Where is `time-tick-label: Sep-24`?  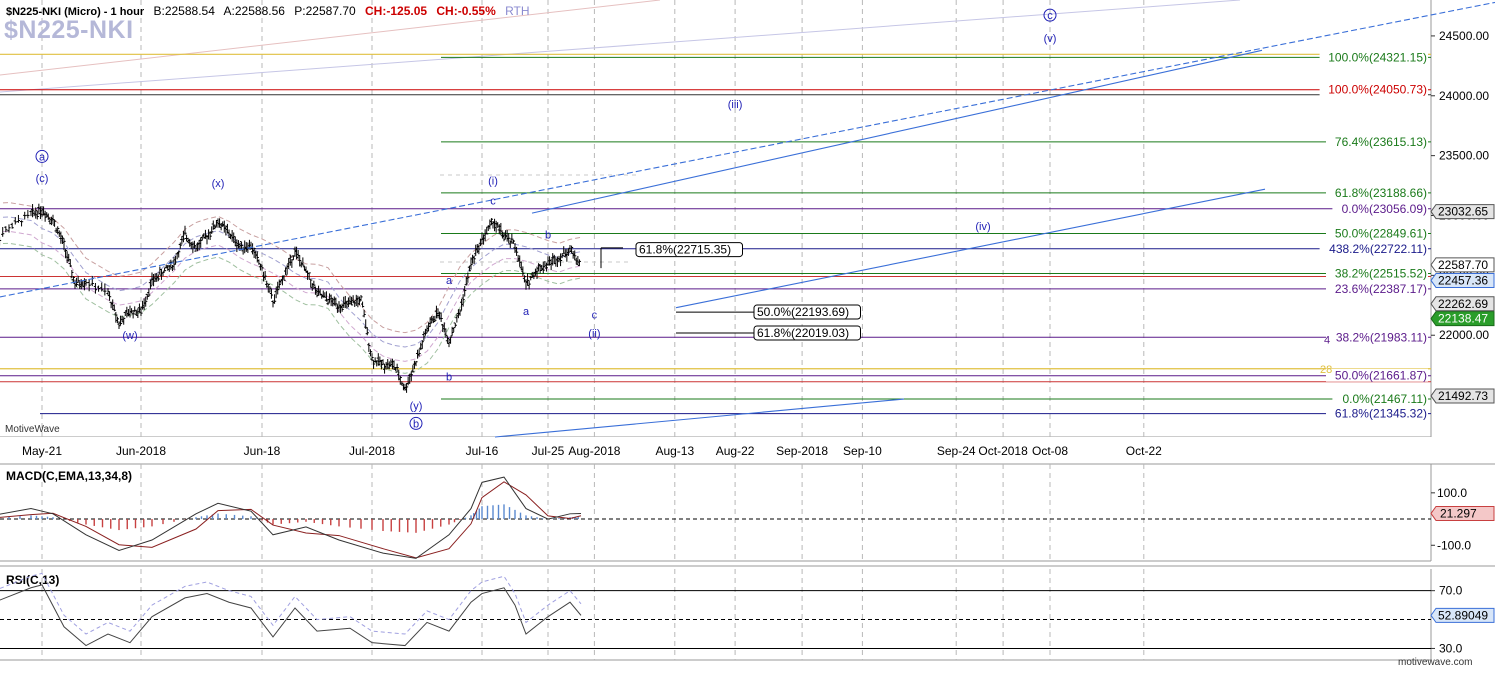
time-tick-label: Sep-24 is located at coordinates (956, 451).